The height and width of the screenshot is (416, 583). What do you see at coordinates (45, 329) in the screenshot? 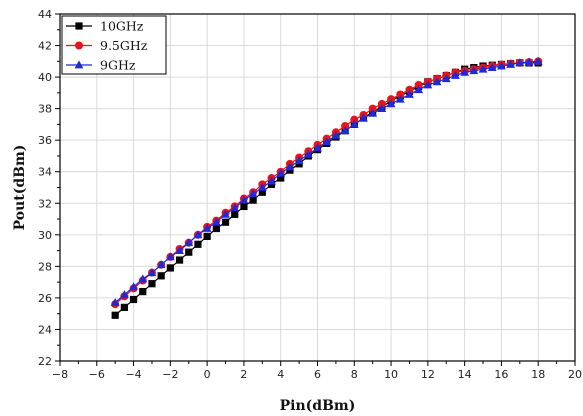
I see `y-tick-label: 24` at bounding box center [45, 329].